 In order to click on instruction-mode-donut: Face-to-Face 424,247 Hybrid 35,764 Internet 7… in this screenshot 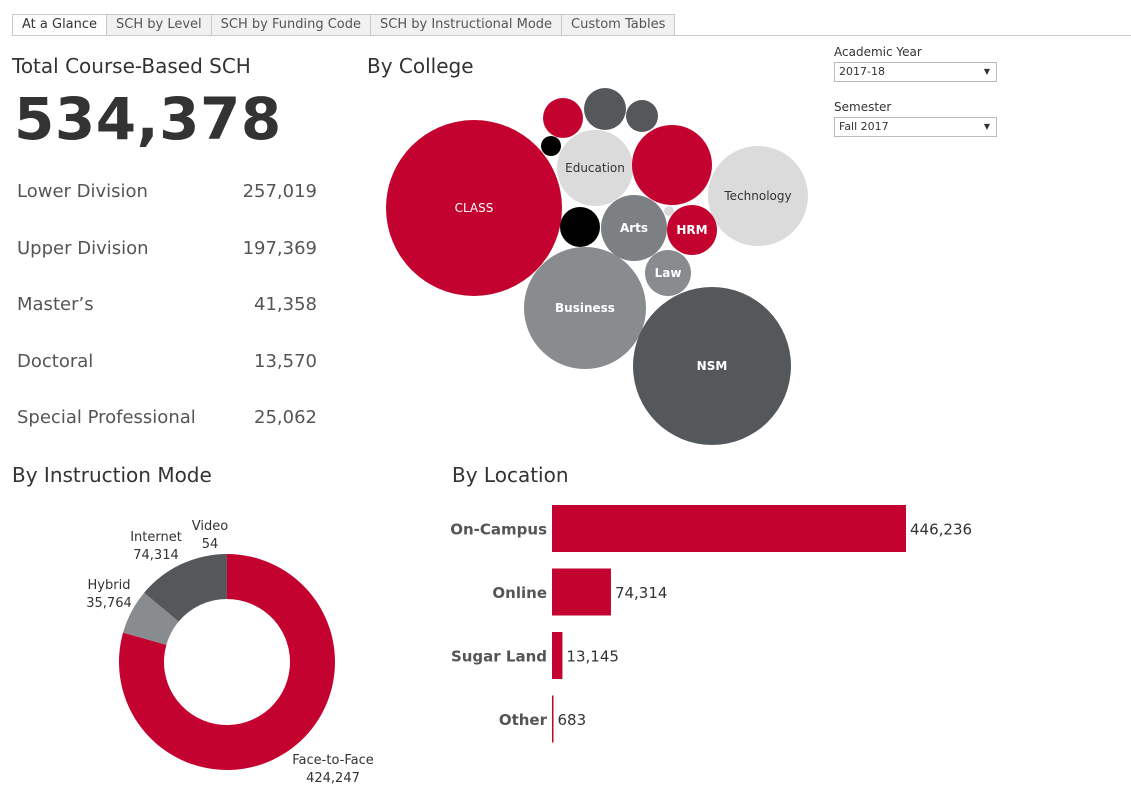, I will do `click(229, 652)`.